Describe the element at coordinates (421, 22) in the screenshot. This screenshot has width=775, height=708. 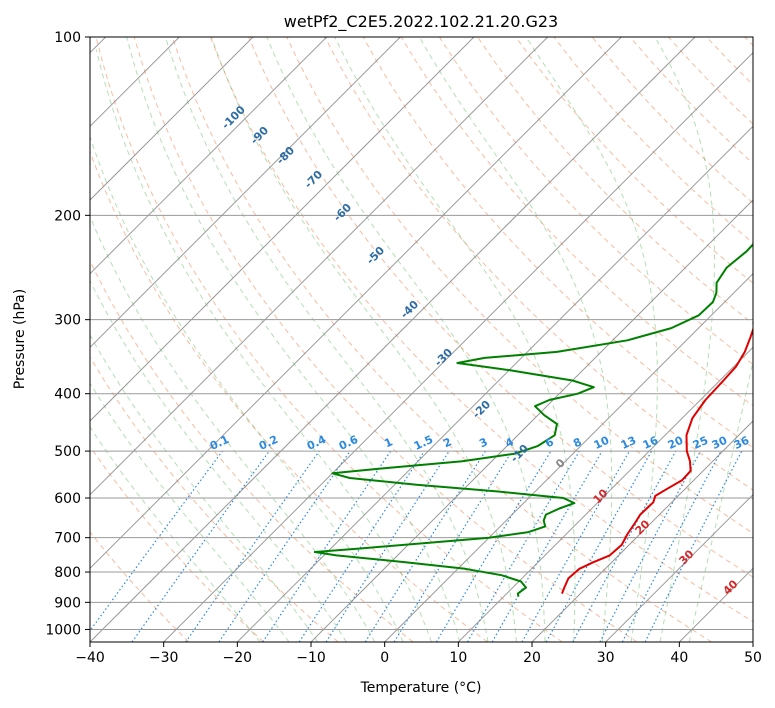
I see `chart-title: wetPf2_C2E5.2022.102.21.20.G23` at that location.